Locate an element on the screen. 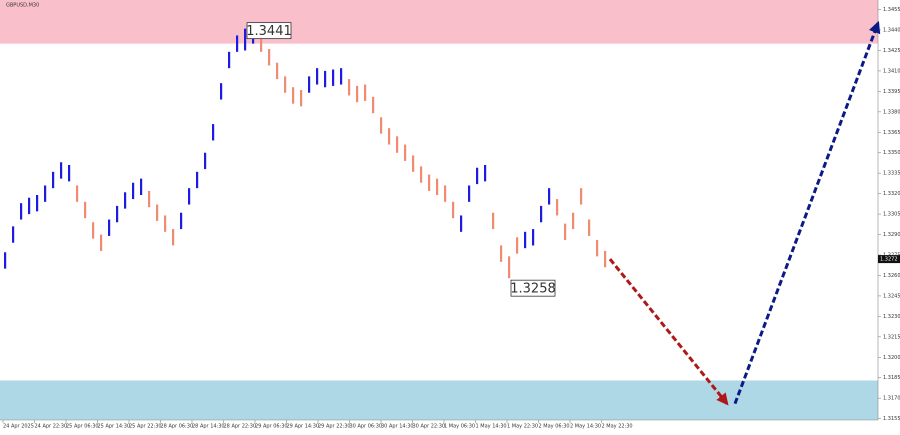 Image resolution: width=900 pixels, height=435 pixels. y-tick-label: 1.3185 is located at coordinates (891, 378).